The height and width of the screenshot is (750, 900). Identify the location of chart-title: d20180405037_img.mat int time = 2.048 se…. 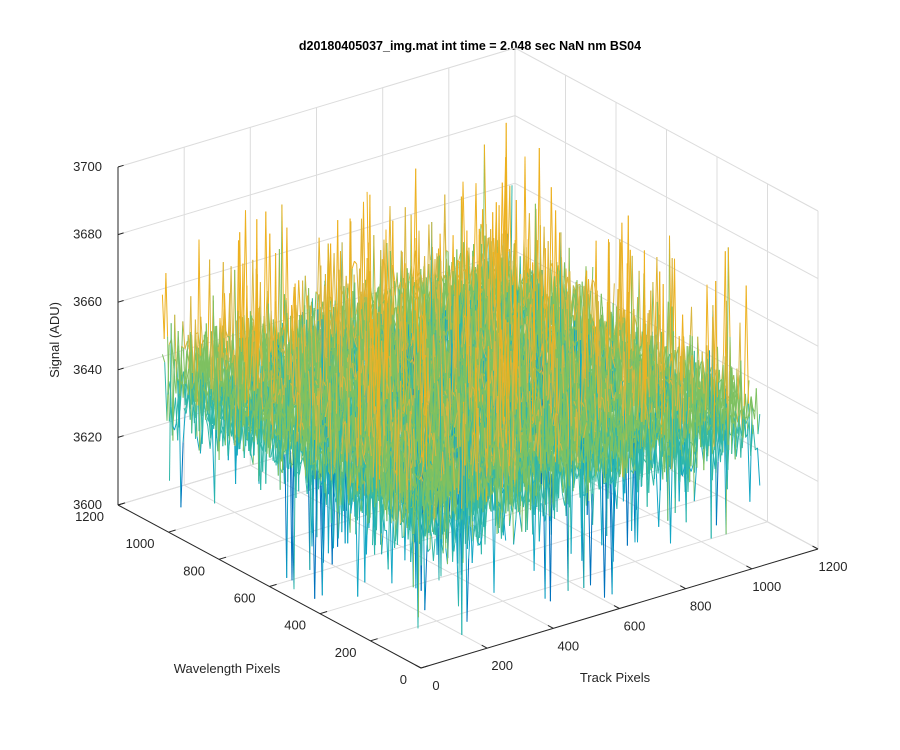
(470, 46).